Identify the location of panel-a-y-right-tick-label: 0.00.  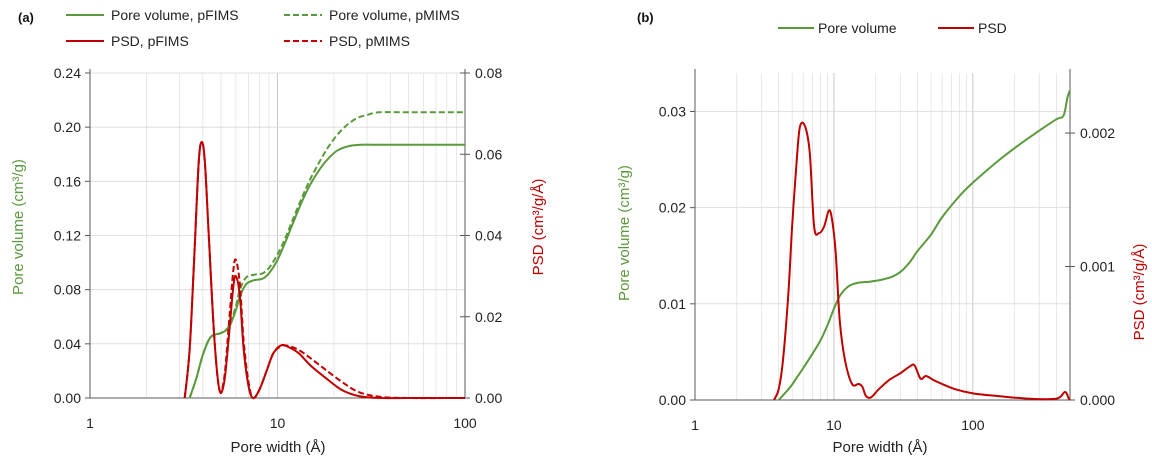
(488, 398).